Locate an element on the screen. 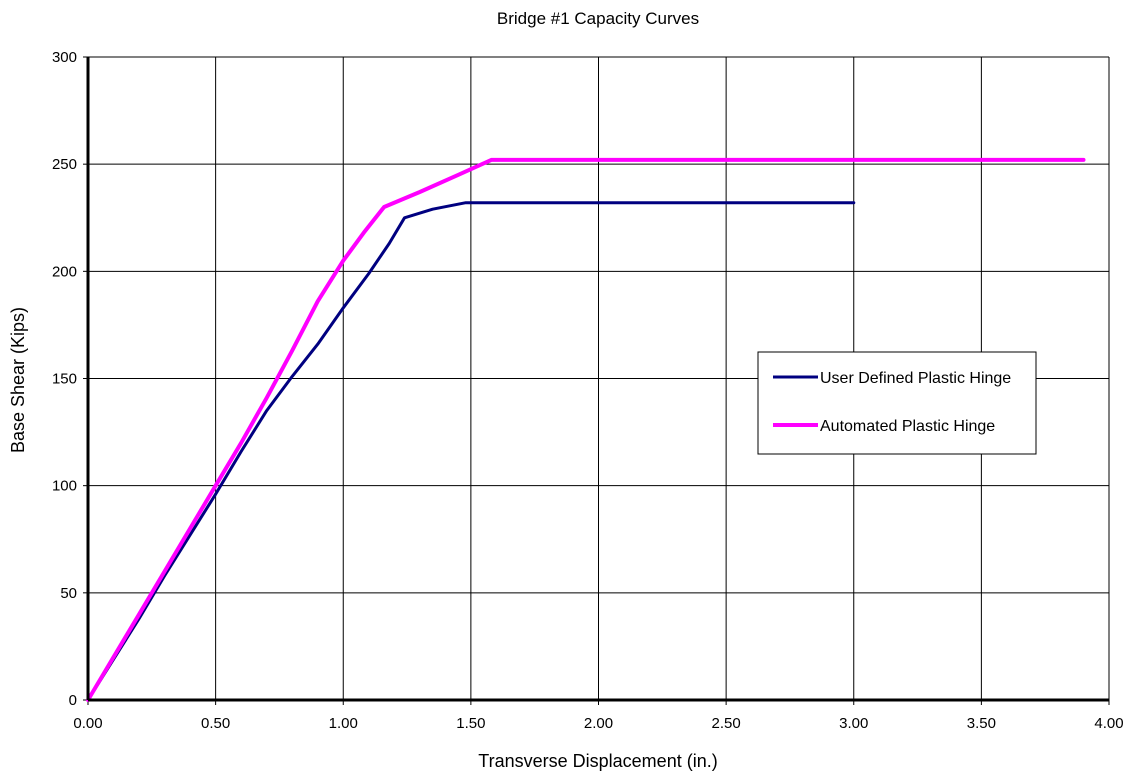  x-tick-label: 0.50 is located at coordinates (215, 723).